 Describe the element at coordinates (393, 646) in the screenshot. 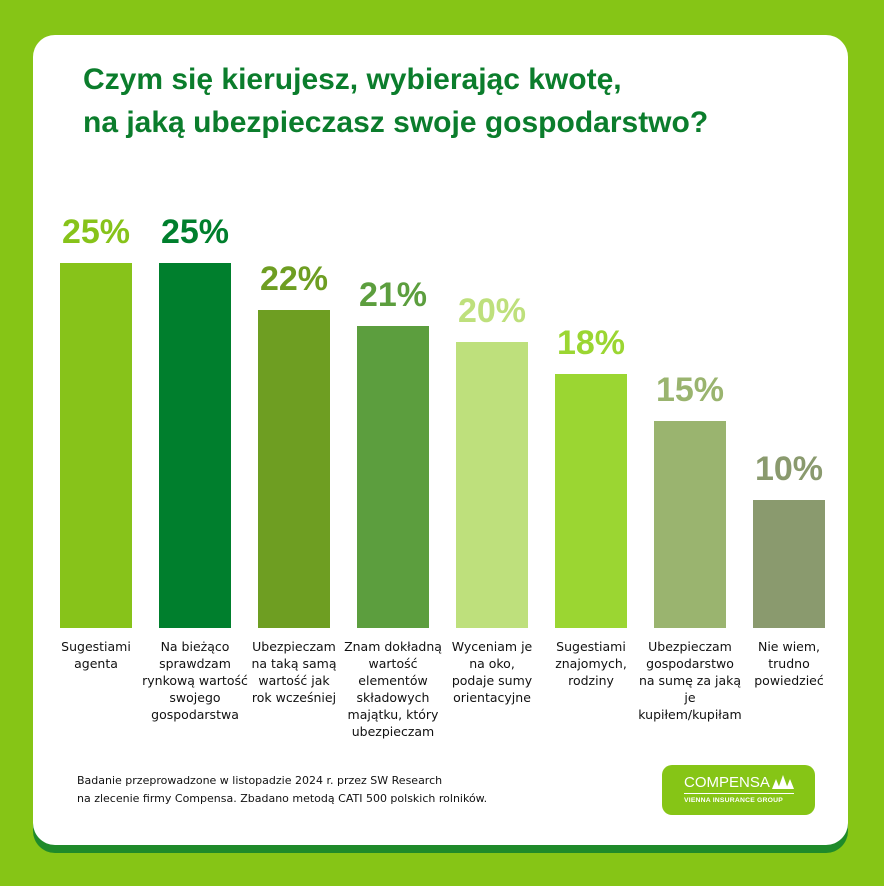

I see `category-label-line: Znam dokładną` at that location.